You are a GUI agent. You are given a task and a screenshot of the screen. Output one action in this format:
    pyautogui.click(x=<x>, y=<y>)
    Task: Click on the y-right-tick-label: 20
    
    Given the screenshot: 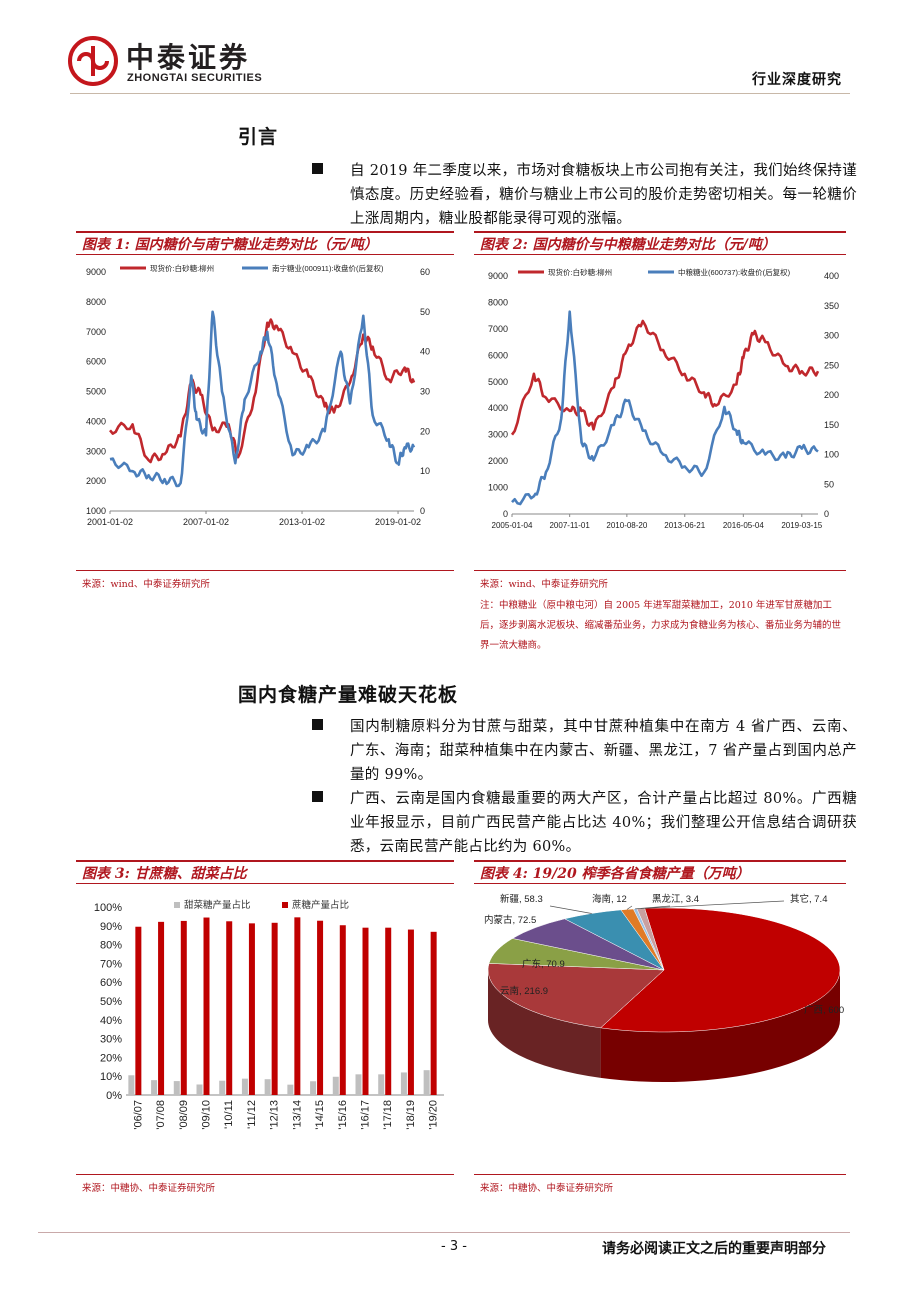 What is the action you would take?
    pyautogui.click(x=425, y=431)
    